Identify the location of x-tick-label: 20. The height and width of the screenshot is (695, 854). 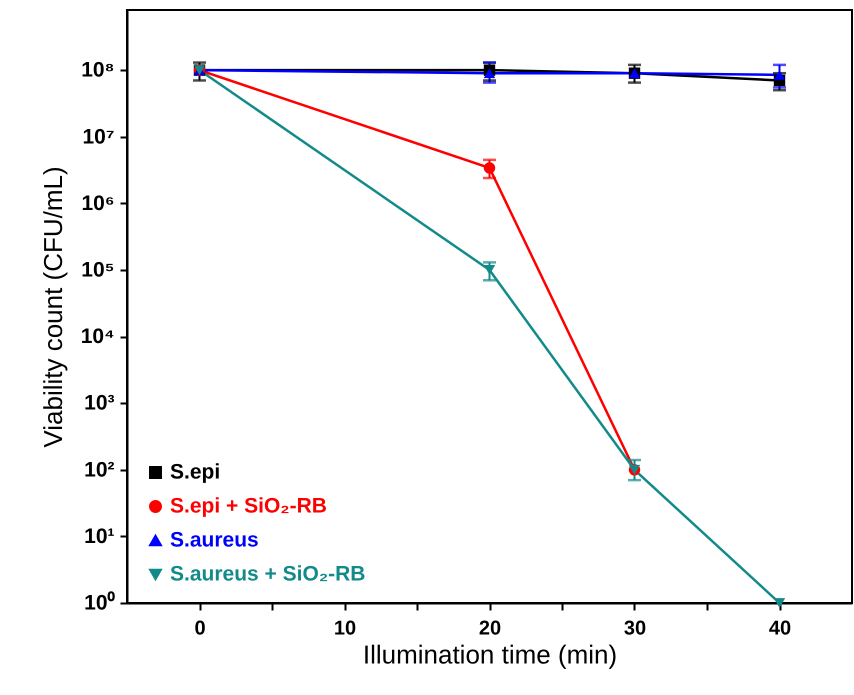
(490, 629).